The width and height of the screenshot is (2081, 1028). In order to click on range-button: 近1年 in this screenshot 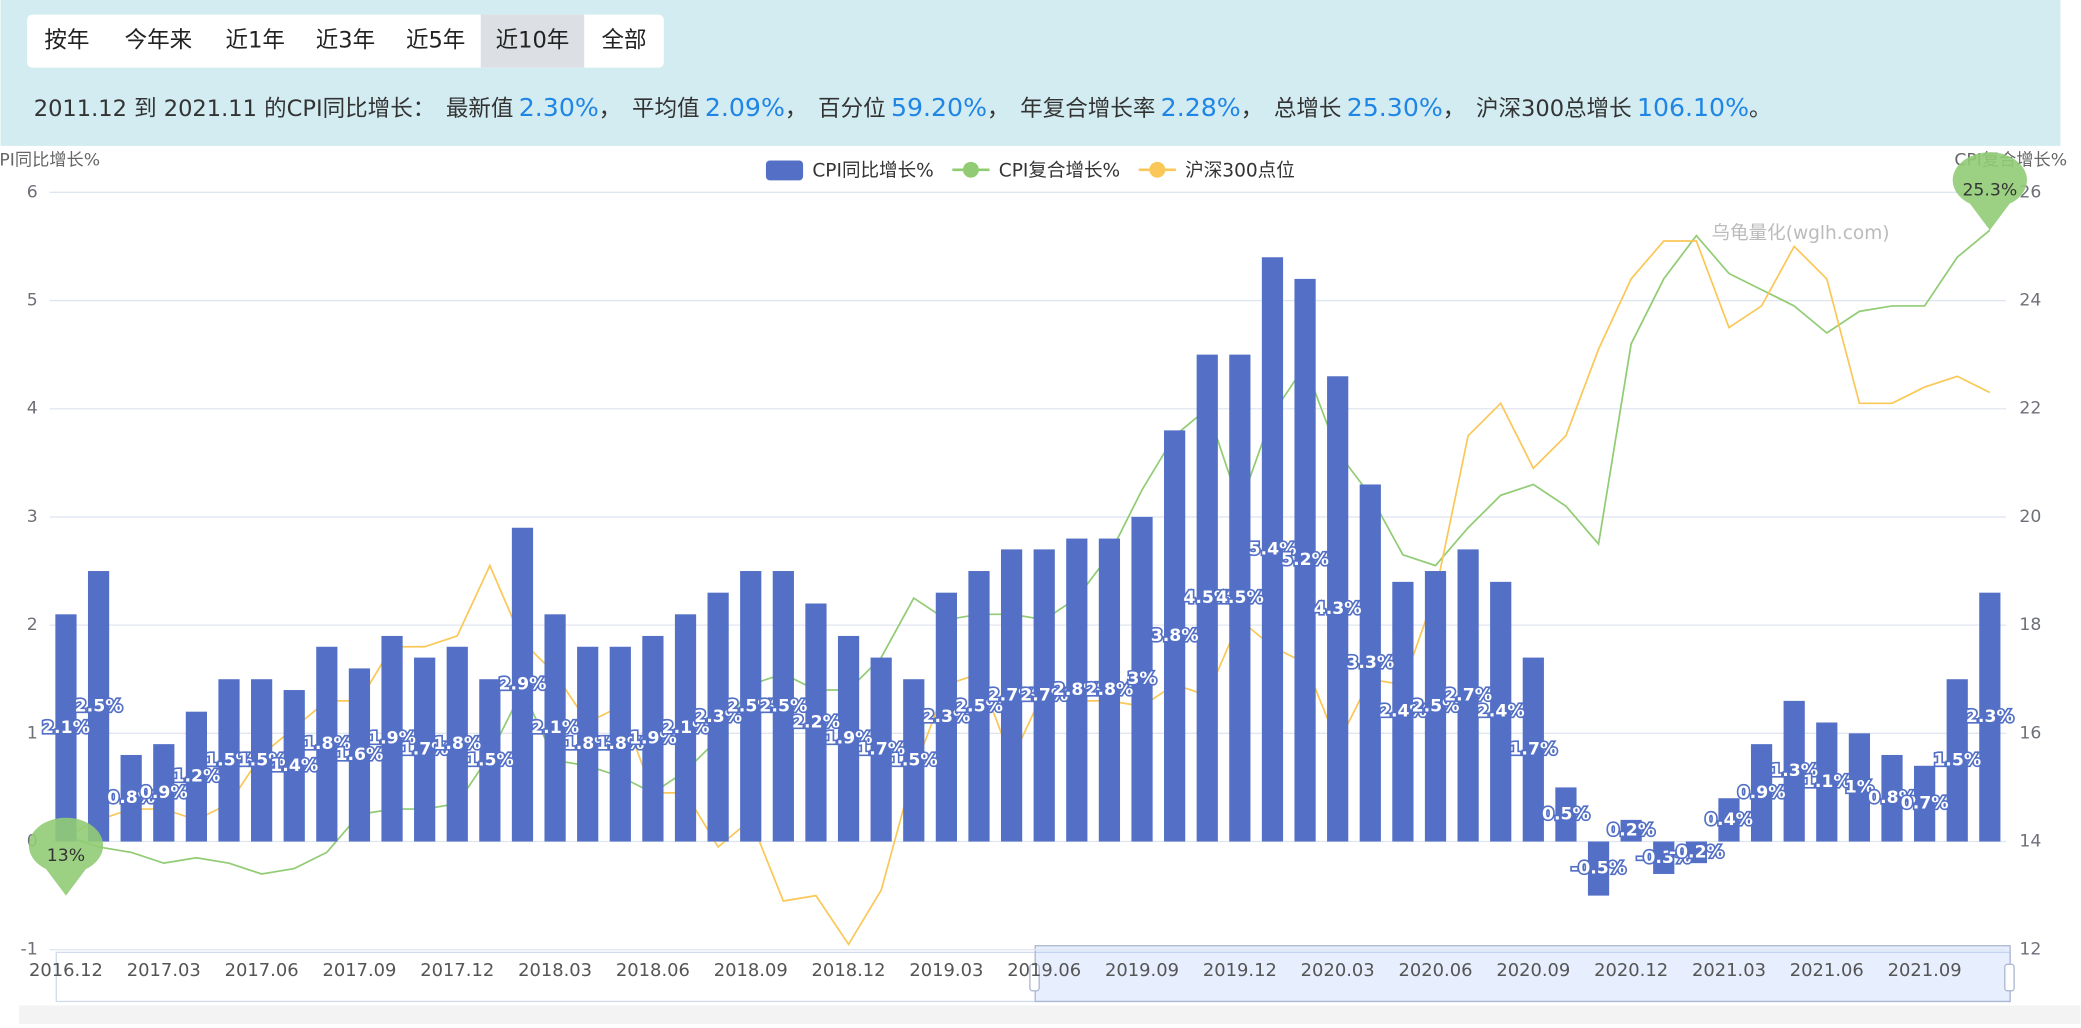, I will do `click(255, 41)`.